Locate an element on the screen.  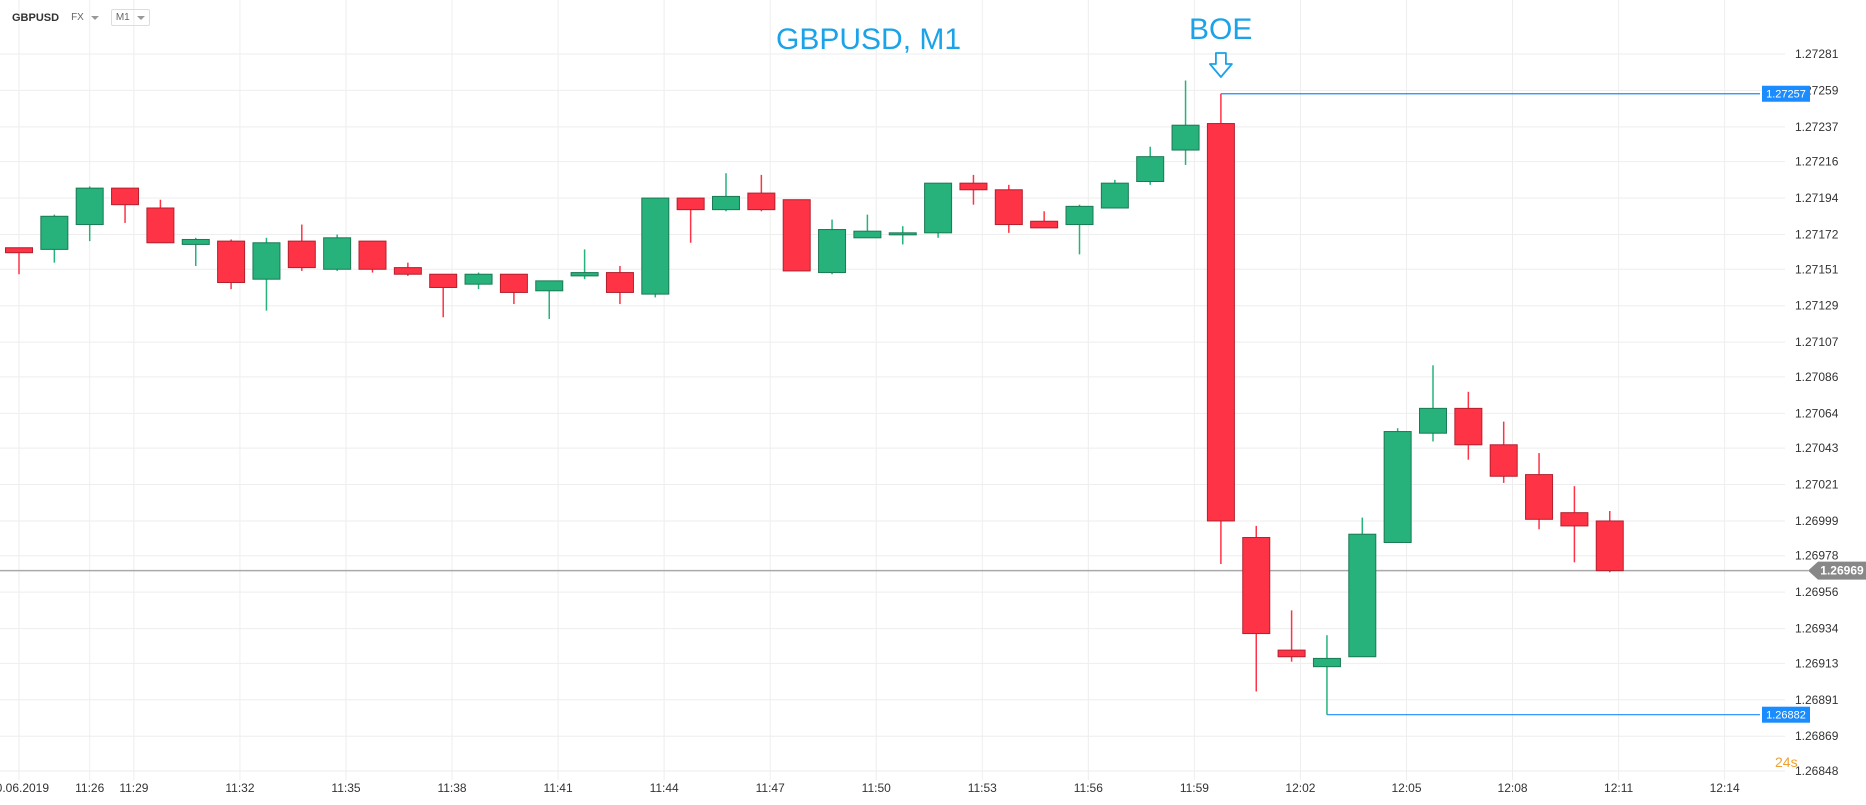
y-tick-label: 1.27021 is located at coordinates (1817, 485).